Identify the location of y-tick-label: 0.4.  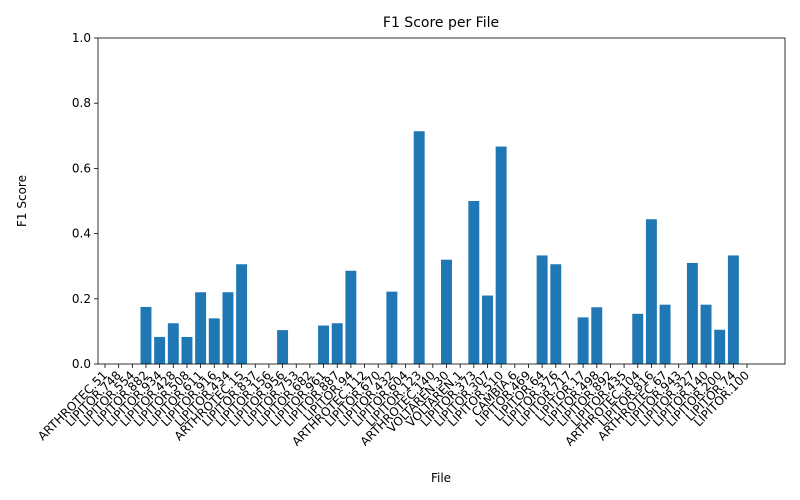
(81, 234).